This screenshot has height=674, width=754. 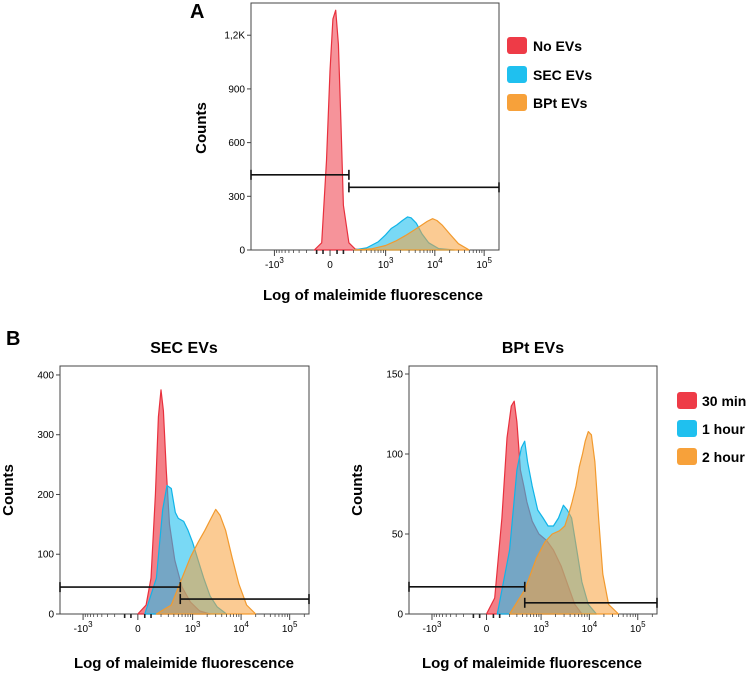 I want to click on chart-b-bpt-y-tick-label-50: 50, so click(x=398, y=535).